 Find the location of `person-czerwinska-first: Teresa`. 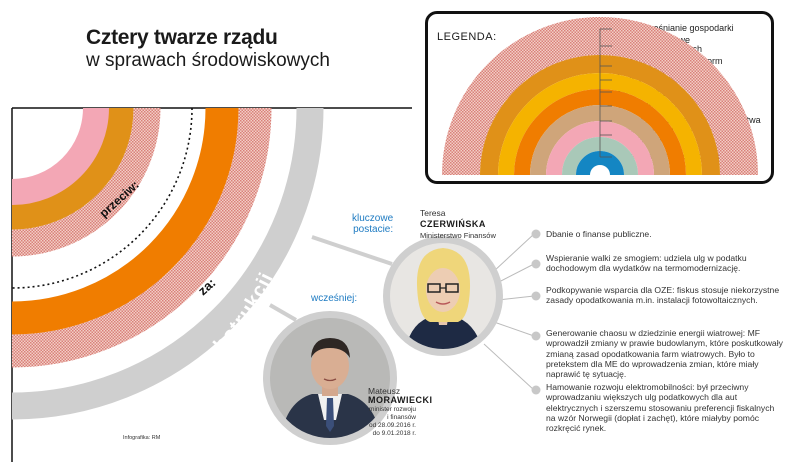

person-czerwinska-first: Teresa is located at coordinates (433, 213).